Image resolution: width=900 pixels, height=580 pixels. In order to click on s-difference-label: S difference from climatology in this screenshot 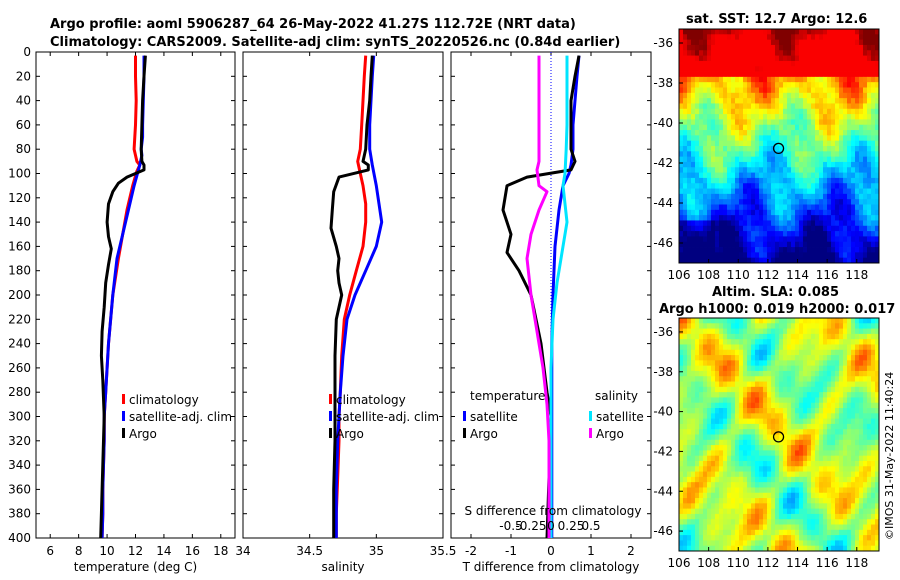, I will do `click(553, 511)`.